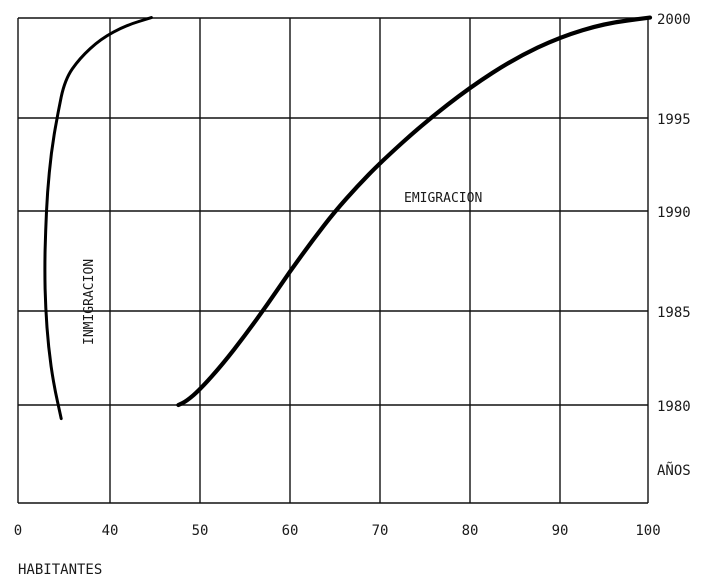 This screenshot has height=582, width=705. What do you see at coordinates (89, 302) in the screenshot?
I see `series-label-inmigracion: INMIGRACION` at bounding box center [89, 302].